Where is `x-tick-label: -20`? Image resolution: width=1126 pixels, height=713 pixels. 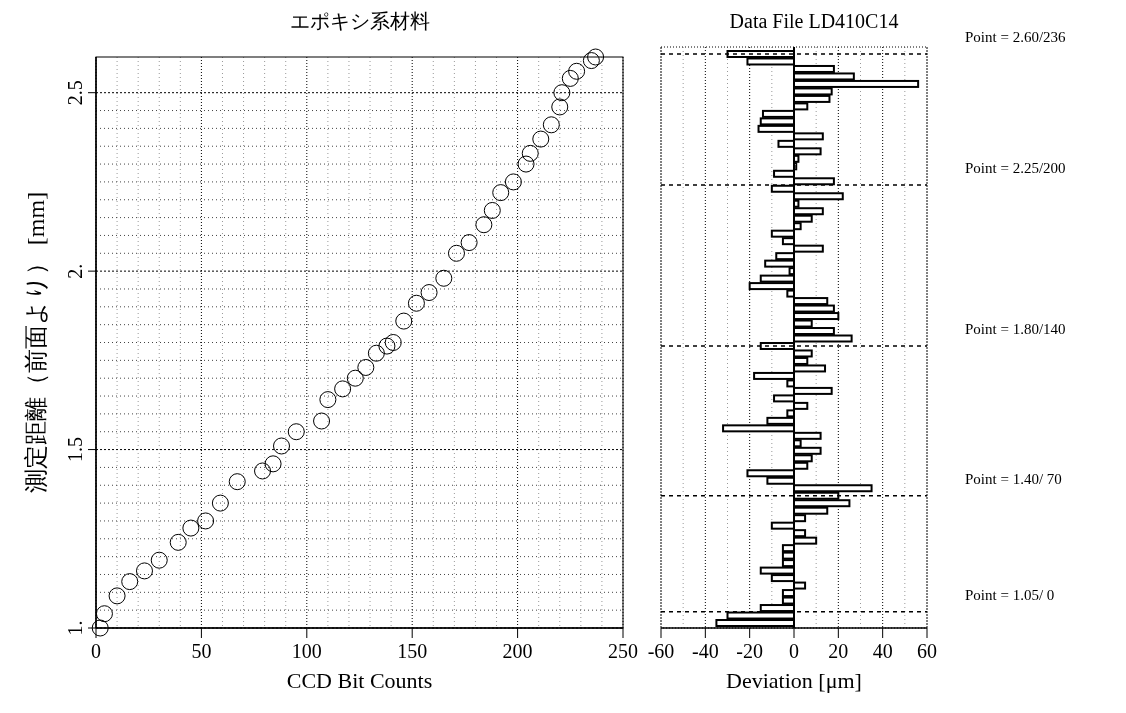 x-tick-label: -20 is located at coordinates (749, 651).